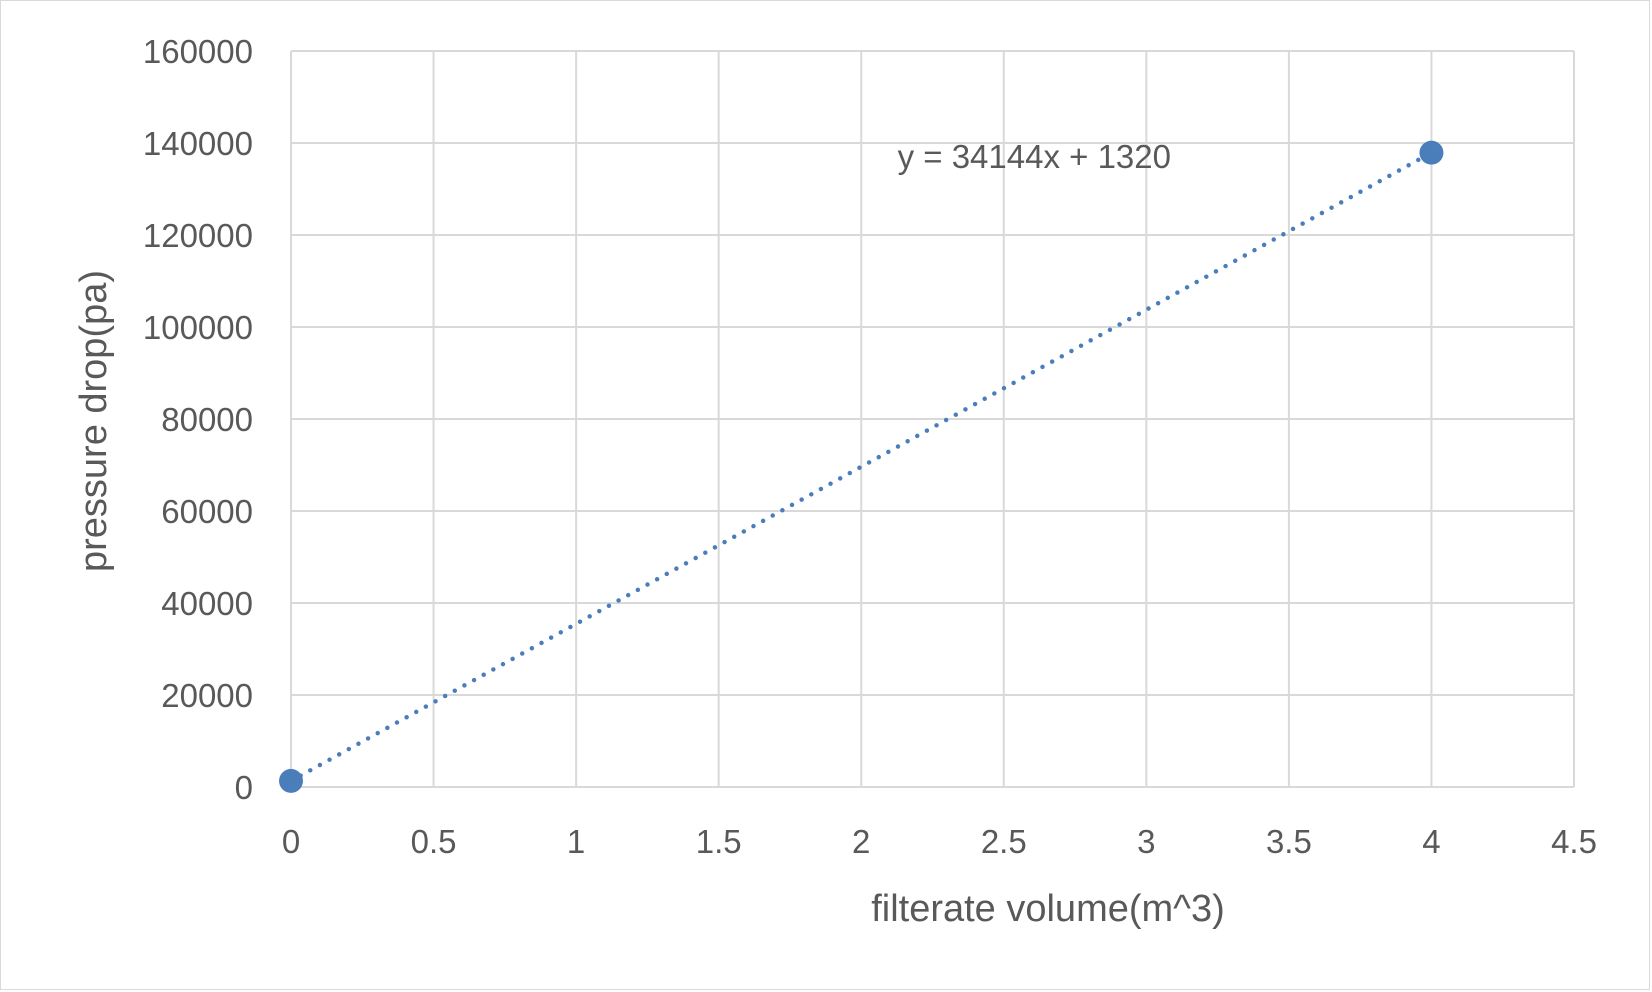 The width and height of the screenshot is (1652, 992). What do you see at coordinates (719, 841) in the screenshot?
I see `x-tick-label: 1.5` at bounding box center [719, 841].